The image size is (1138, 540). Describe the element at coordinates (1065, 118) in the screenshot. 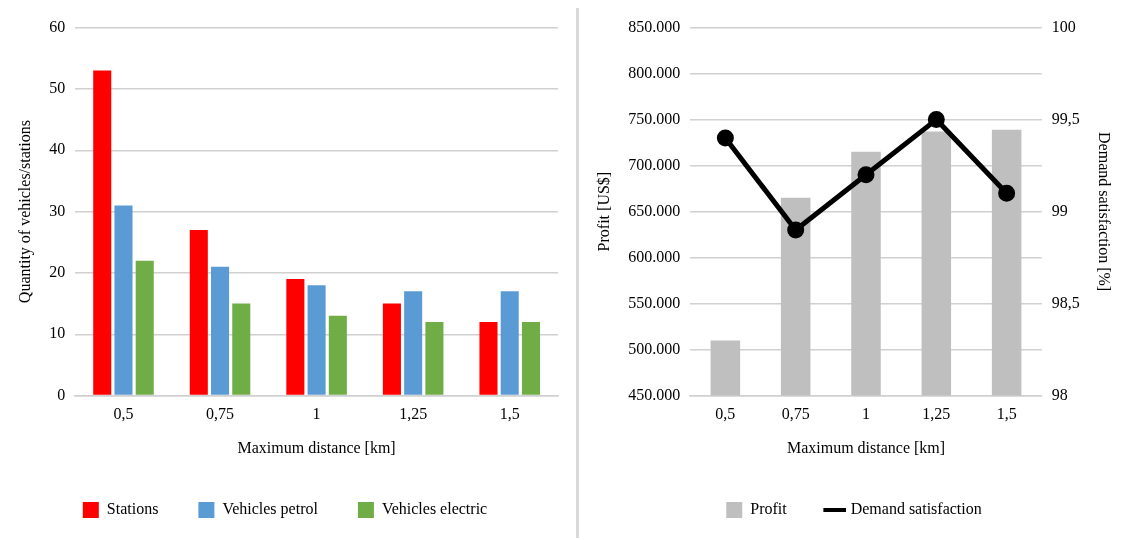

I see `y2-tick-label: 99,5` at that location.